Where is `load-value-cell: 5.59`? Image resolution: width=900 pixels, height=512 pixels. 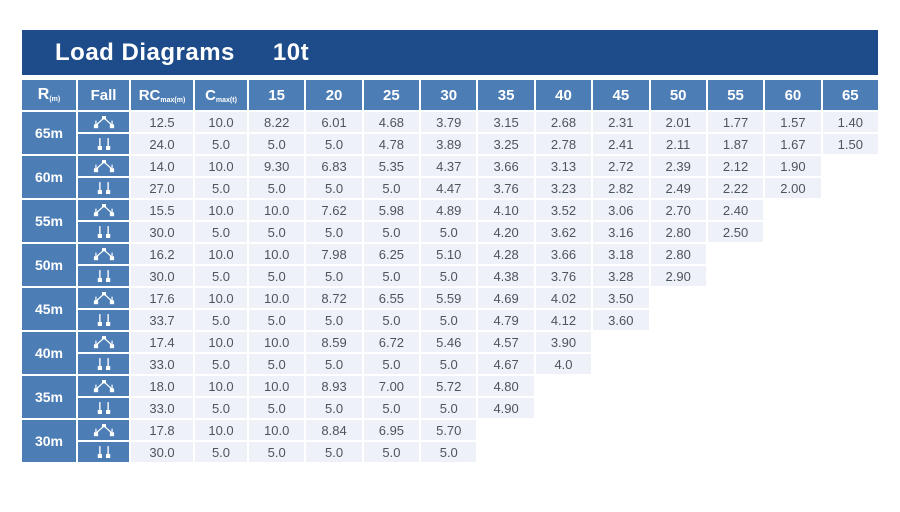 load-value-cell: 5.59 is located at coordinates (449, 298).